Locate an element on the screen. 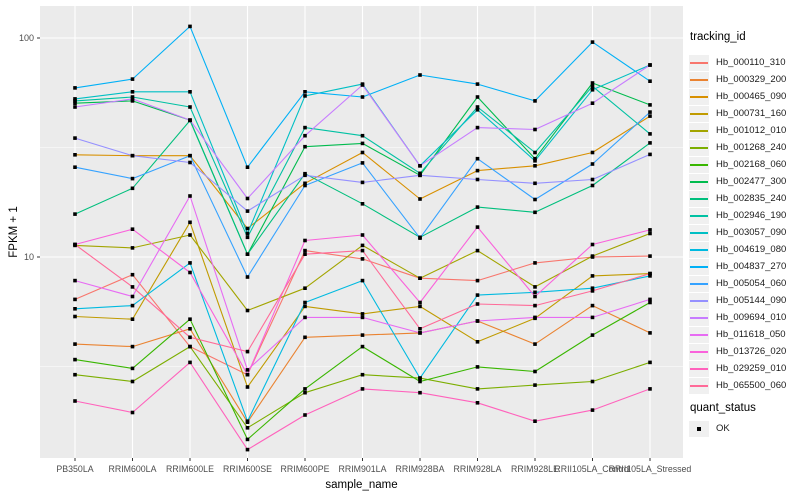 The image size is (800, 500). legend-label: Hb_002835_240 is located at coordinates (751, 198).